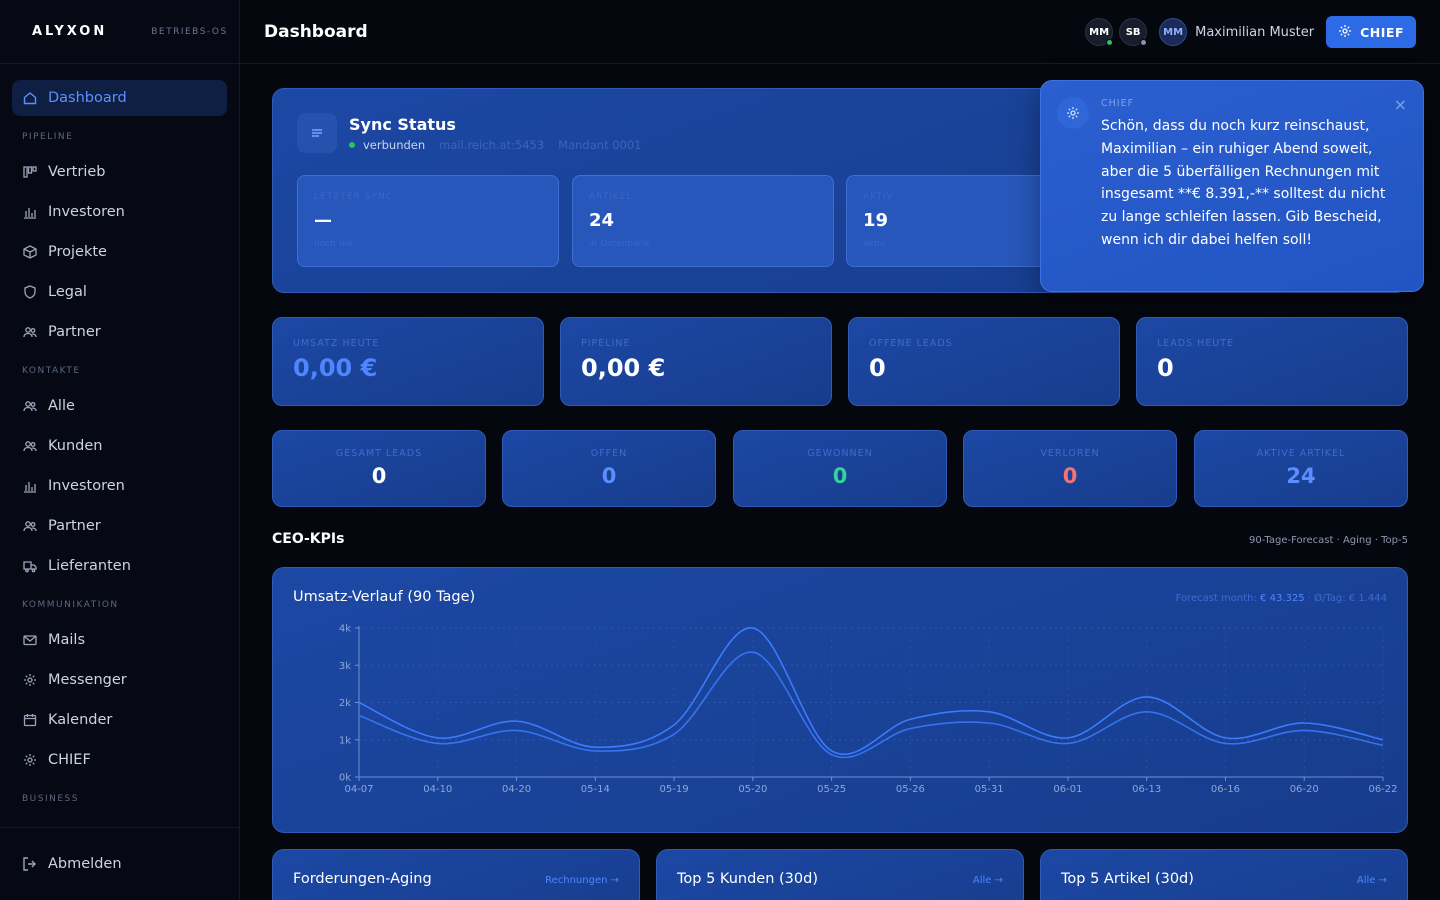  I want to click on kpi-label: UMSATZ HEUTE, so click(336, 343).